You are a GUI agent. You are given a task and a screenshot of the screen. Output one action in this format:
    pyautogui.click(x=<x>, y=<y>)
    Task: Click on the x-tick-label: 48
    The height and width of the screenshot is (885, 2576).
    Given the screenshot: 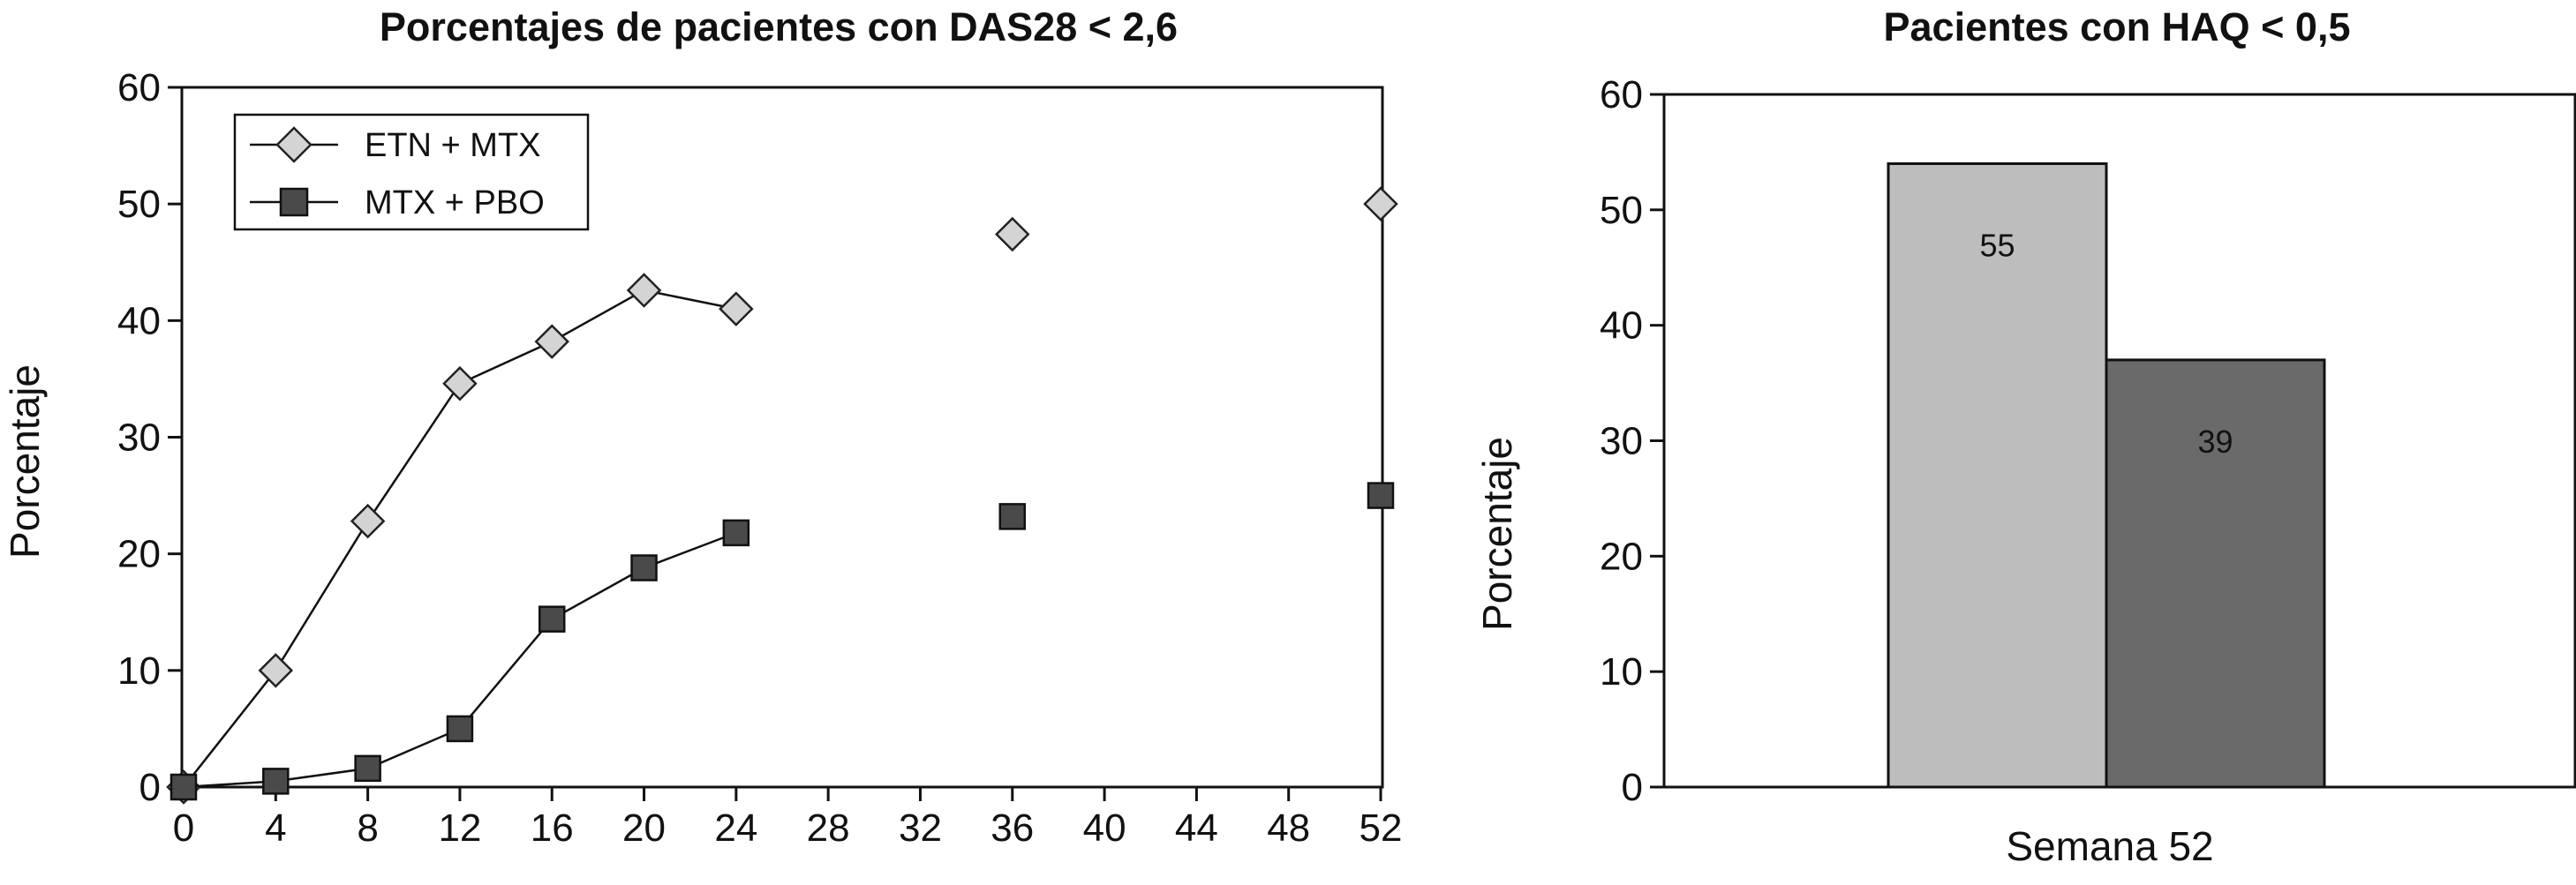 What is the action you would take?
    pyautogui.click(x=1289, y=828)
    